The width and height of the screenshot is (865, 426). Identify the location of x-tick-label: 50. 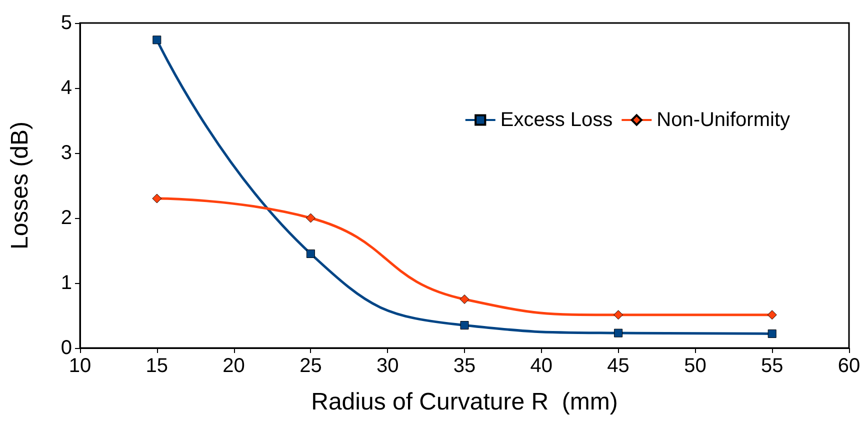
(695, 366).